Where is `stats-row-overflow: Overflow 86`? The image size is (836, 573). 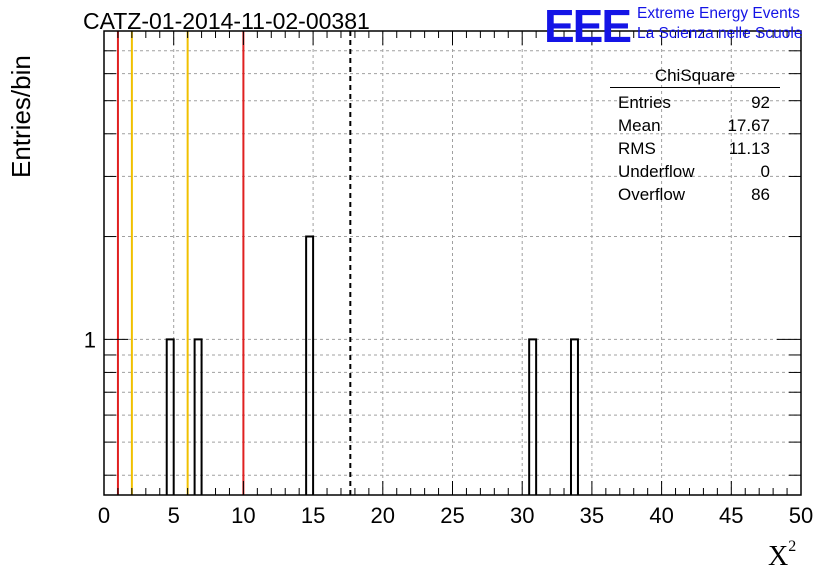
stats-row-overflow: Overflow 86 is located at coordinates (694, 194).